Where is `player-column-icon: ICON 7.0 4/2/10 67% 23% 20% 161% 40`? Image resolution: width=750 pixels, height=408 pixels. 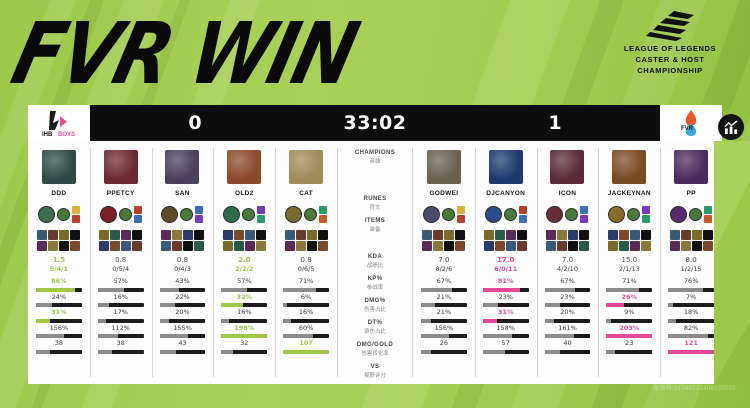 player-column-icon: ICON 7.0 4/2/10 67% 23% 20% 161% 40 is located at coordinates (567, 262).